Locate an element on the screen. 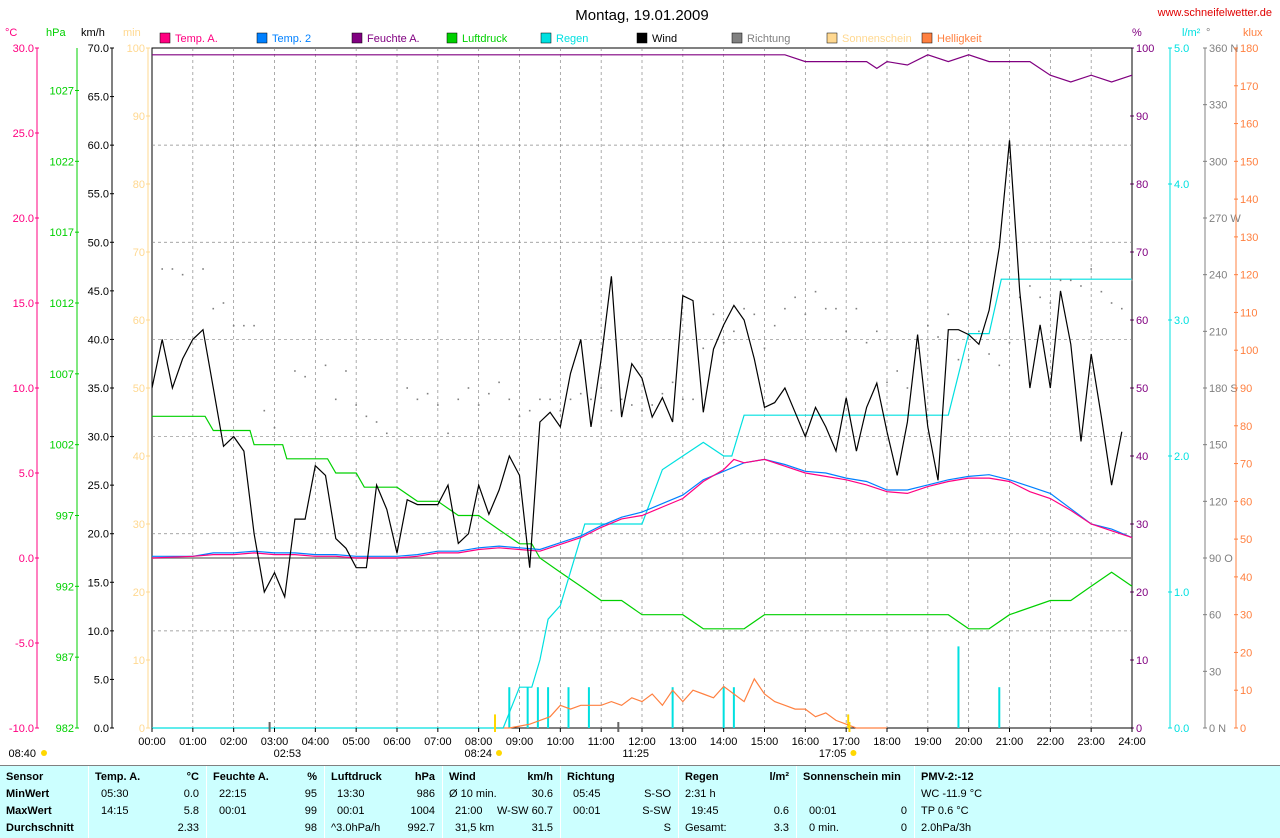 The height and width of the screenshot is (838, 1280). rain-max-time: 19:45 is located at coordinates (705, 811).